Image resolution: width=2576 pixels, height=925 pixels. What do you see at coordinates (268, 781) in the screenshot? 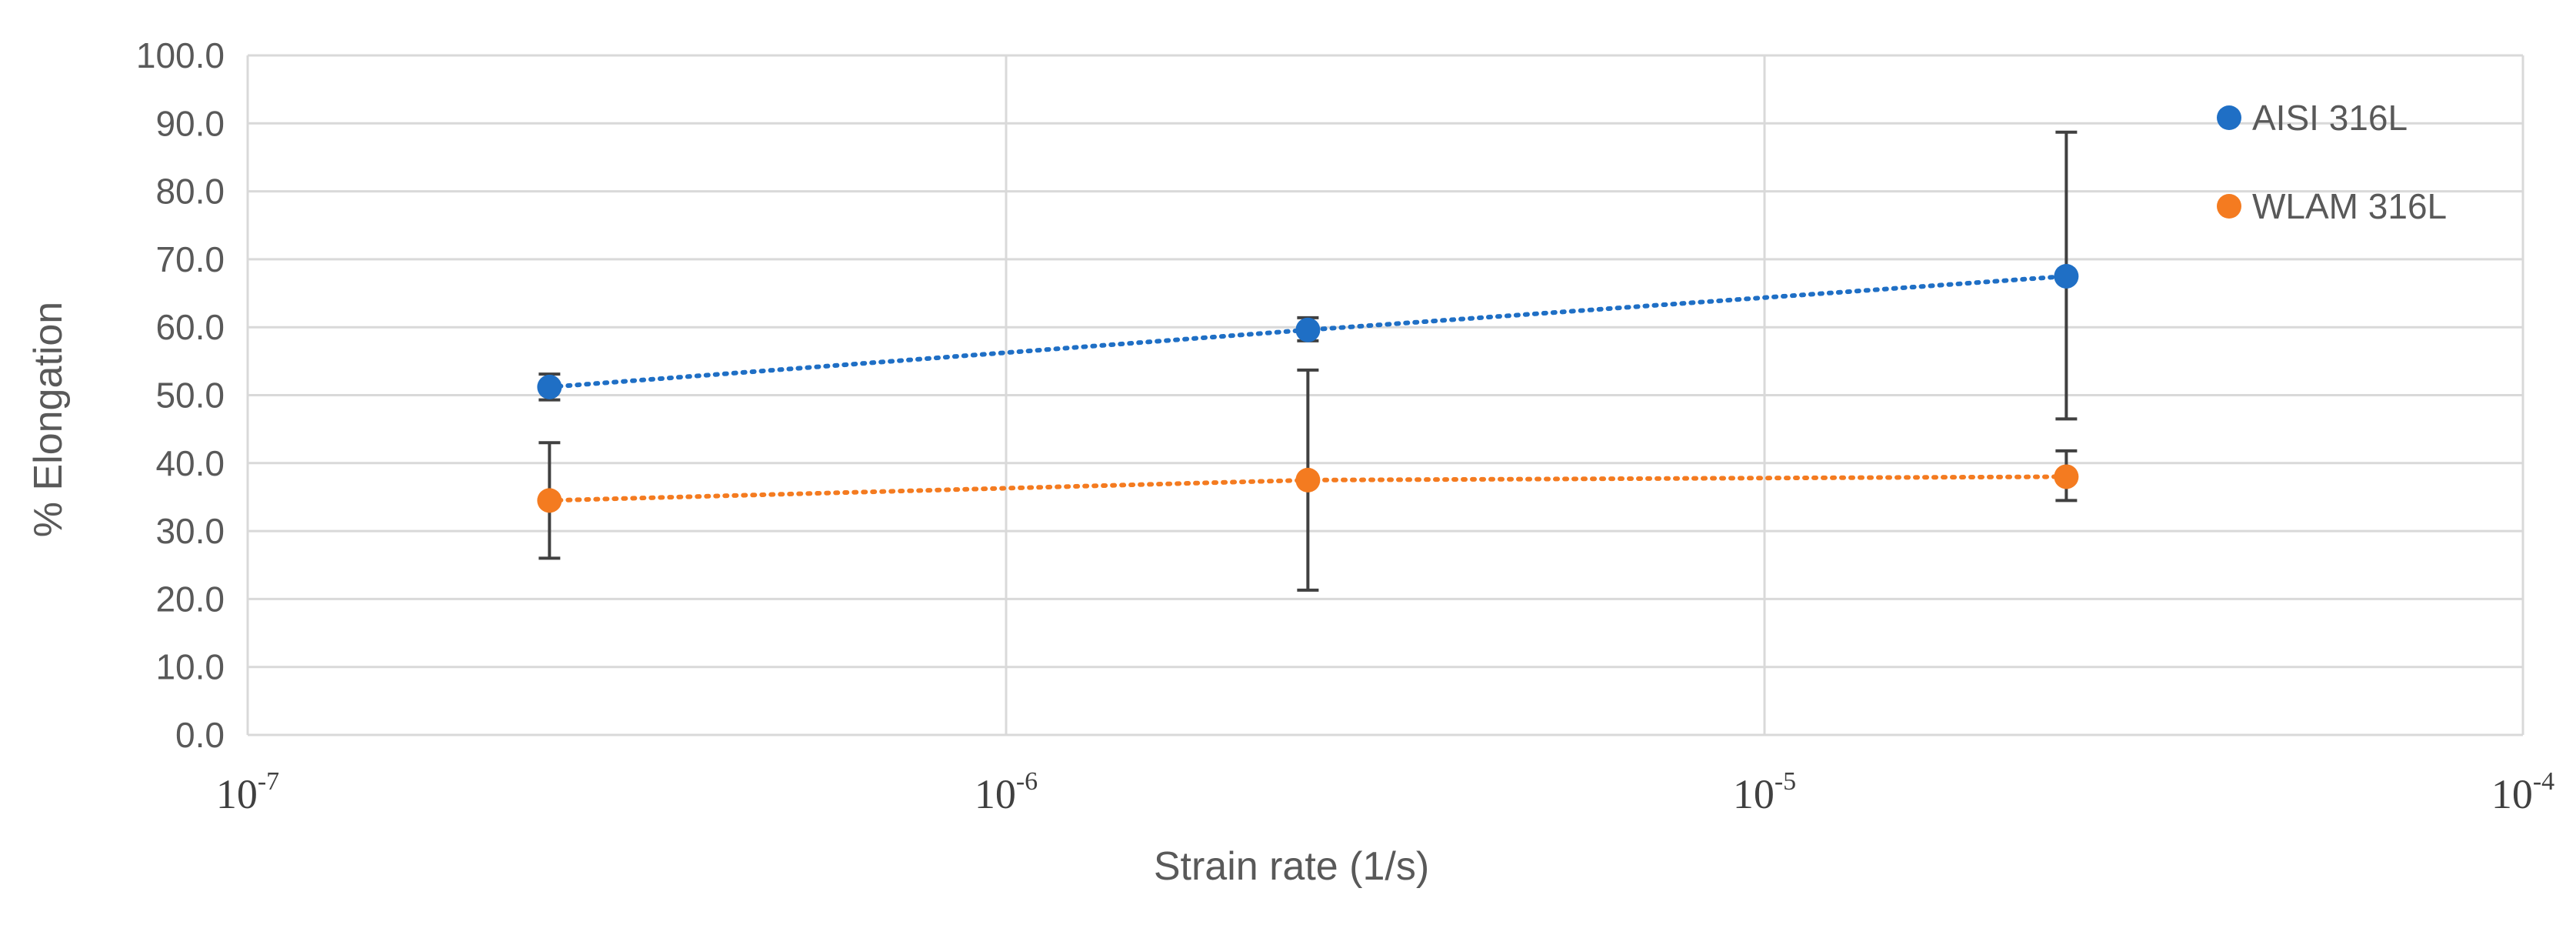
I see `x-tick-exponent: -7` at bounding box center [268, 781].